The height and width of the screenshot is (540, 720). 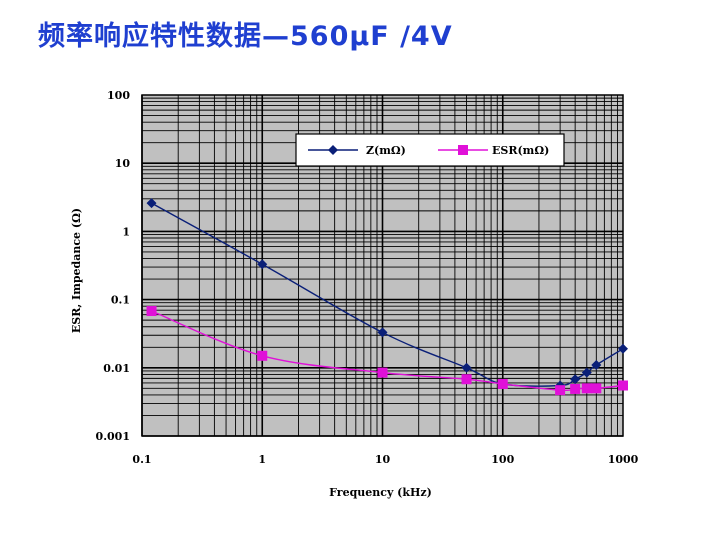 What do you see at coordinates (262, 459) in the screenshot?
I see `x-tick-label: 1` at bounding box center [262, 459].